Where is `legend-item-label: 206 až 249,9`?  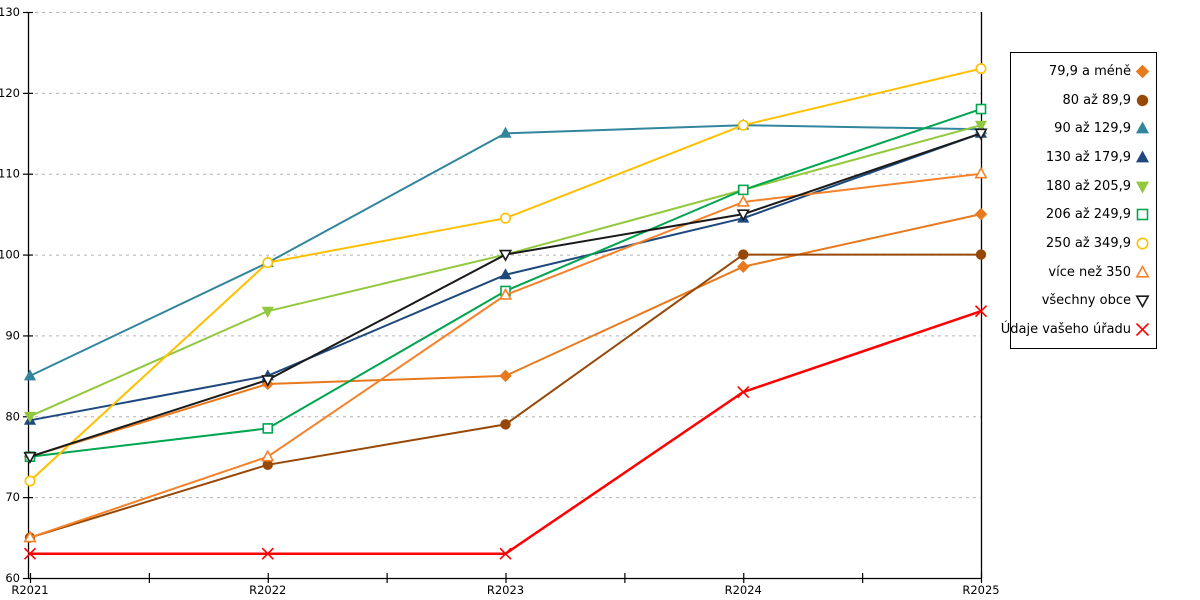 legend-item-label: 206 až 249,9 is located at coordinates (1088, 215).